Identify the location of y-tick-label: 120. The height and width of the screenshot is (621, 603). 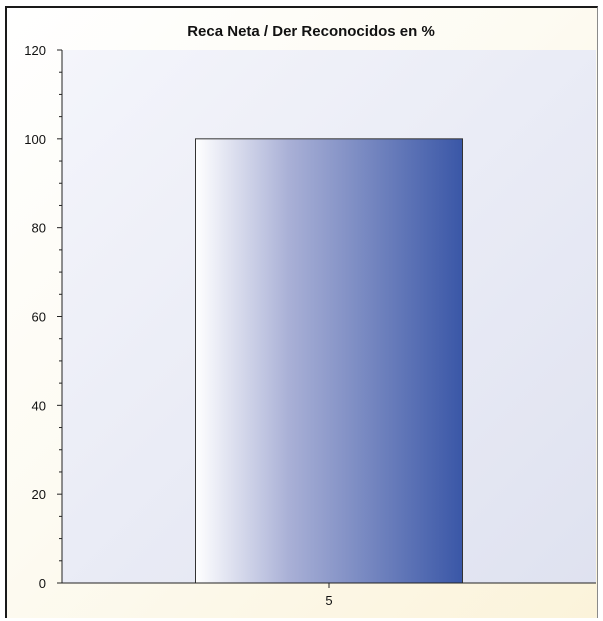
(35, 50).